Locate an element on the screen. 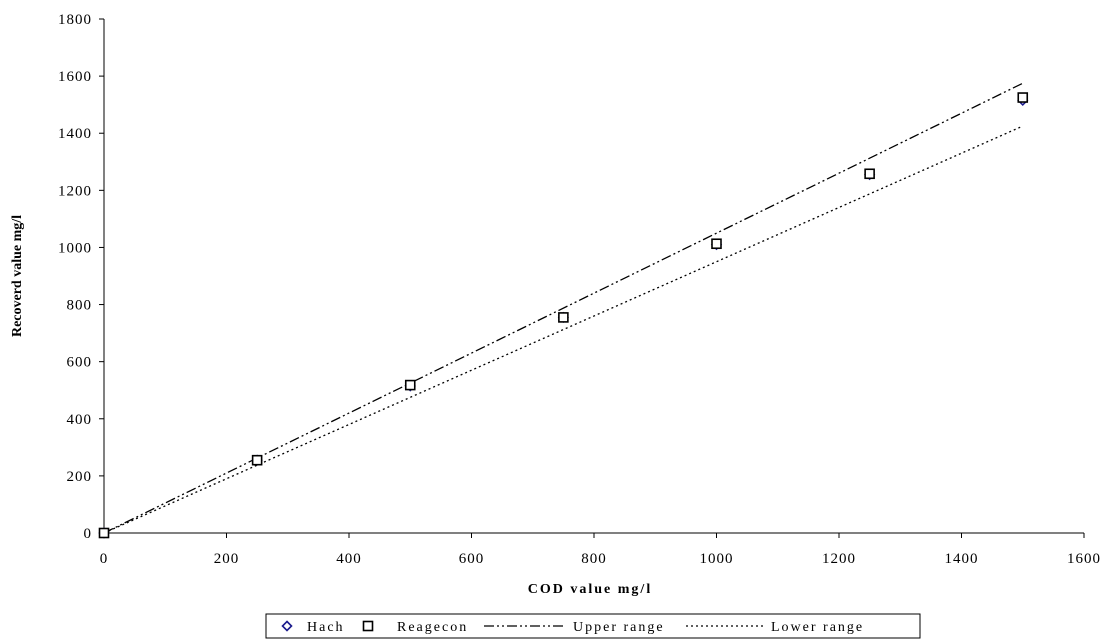 The width and height of the screenshot is (1112, 642). legend: Hach Reagecon Upper range Lower range is located at coordinates (593, 626).